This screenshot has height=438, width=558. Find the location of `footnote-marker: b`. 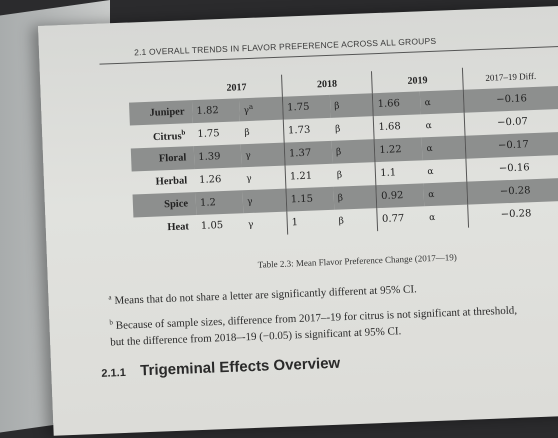

footnote-marker: b is located at coordinates (111, 322).